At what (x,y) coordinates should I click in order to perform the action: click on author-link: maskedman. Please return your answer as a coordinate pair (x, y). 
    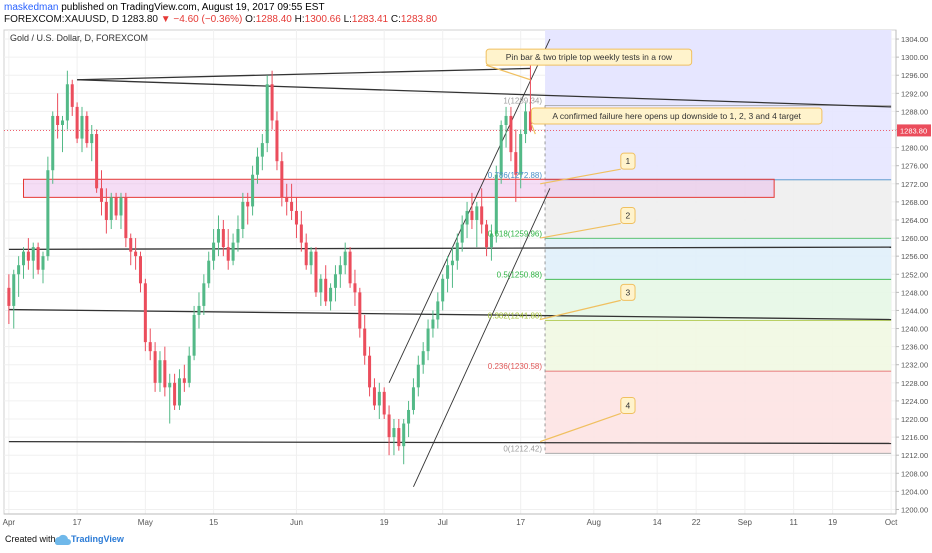
    Looking at the image, I should click on (31, 7).